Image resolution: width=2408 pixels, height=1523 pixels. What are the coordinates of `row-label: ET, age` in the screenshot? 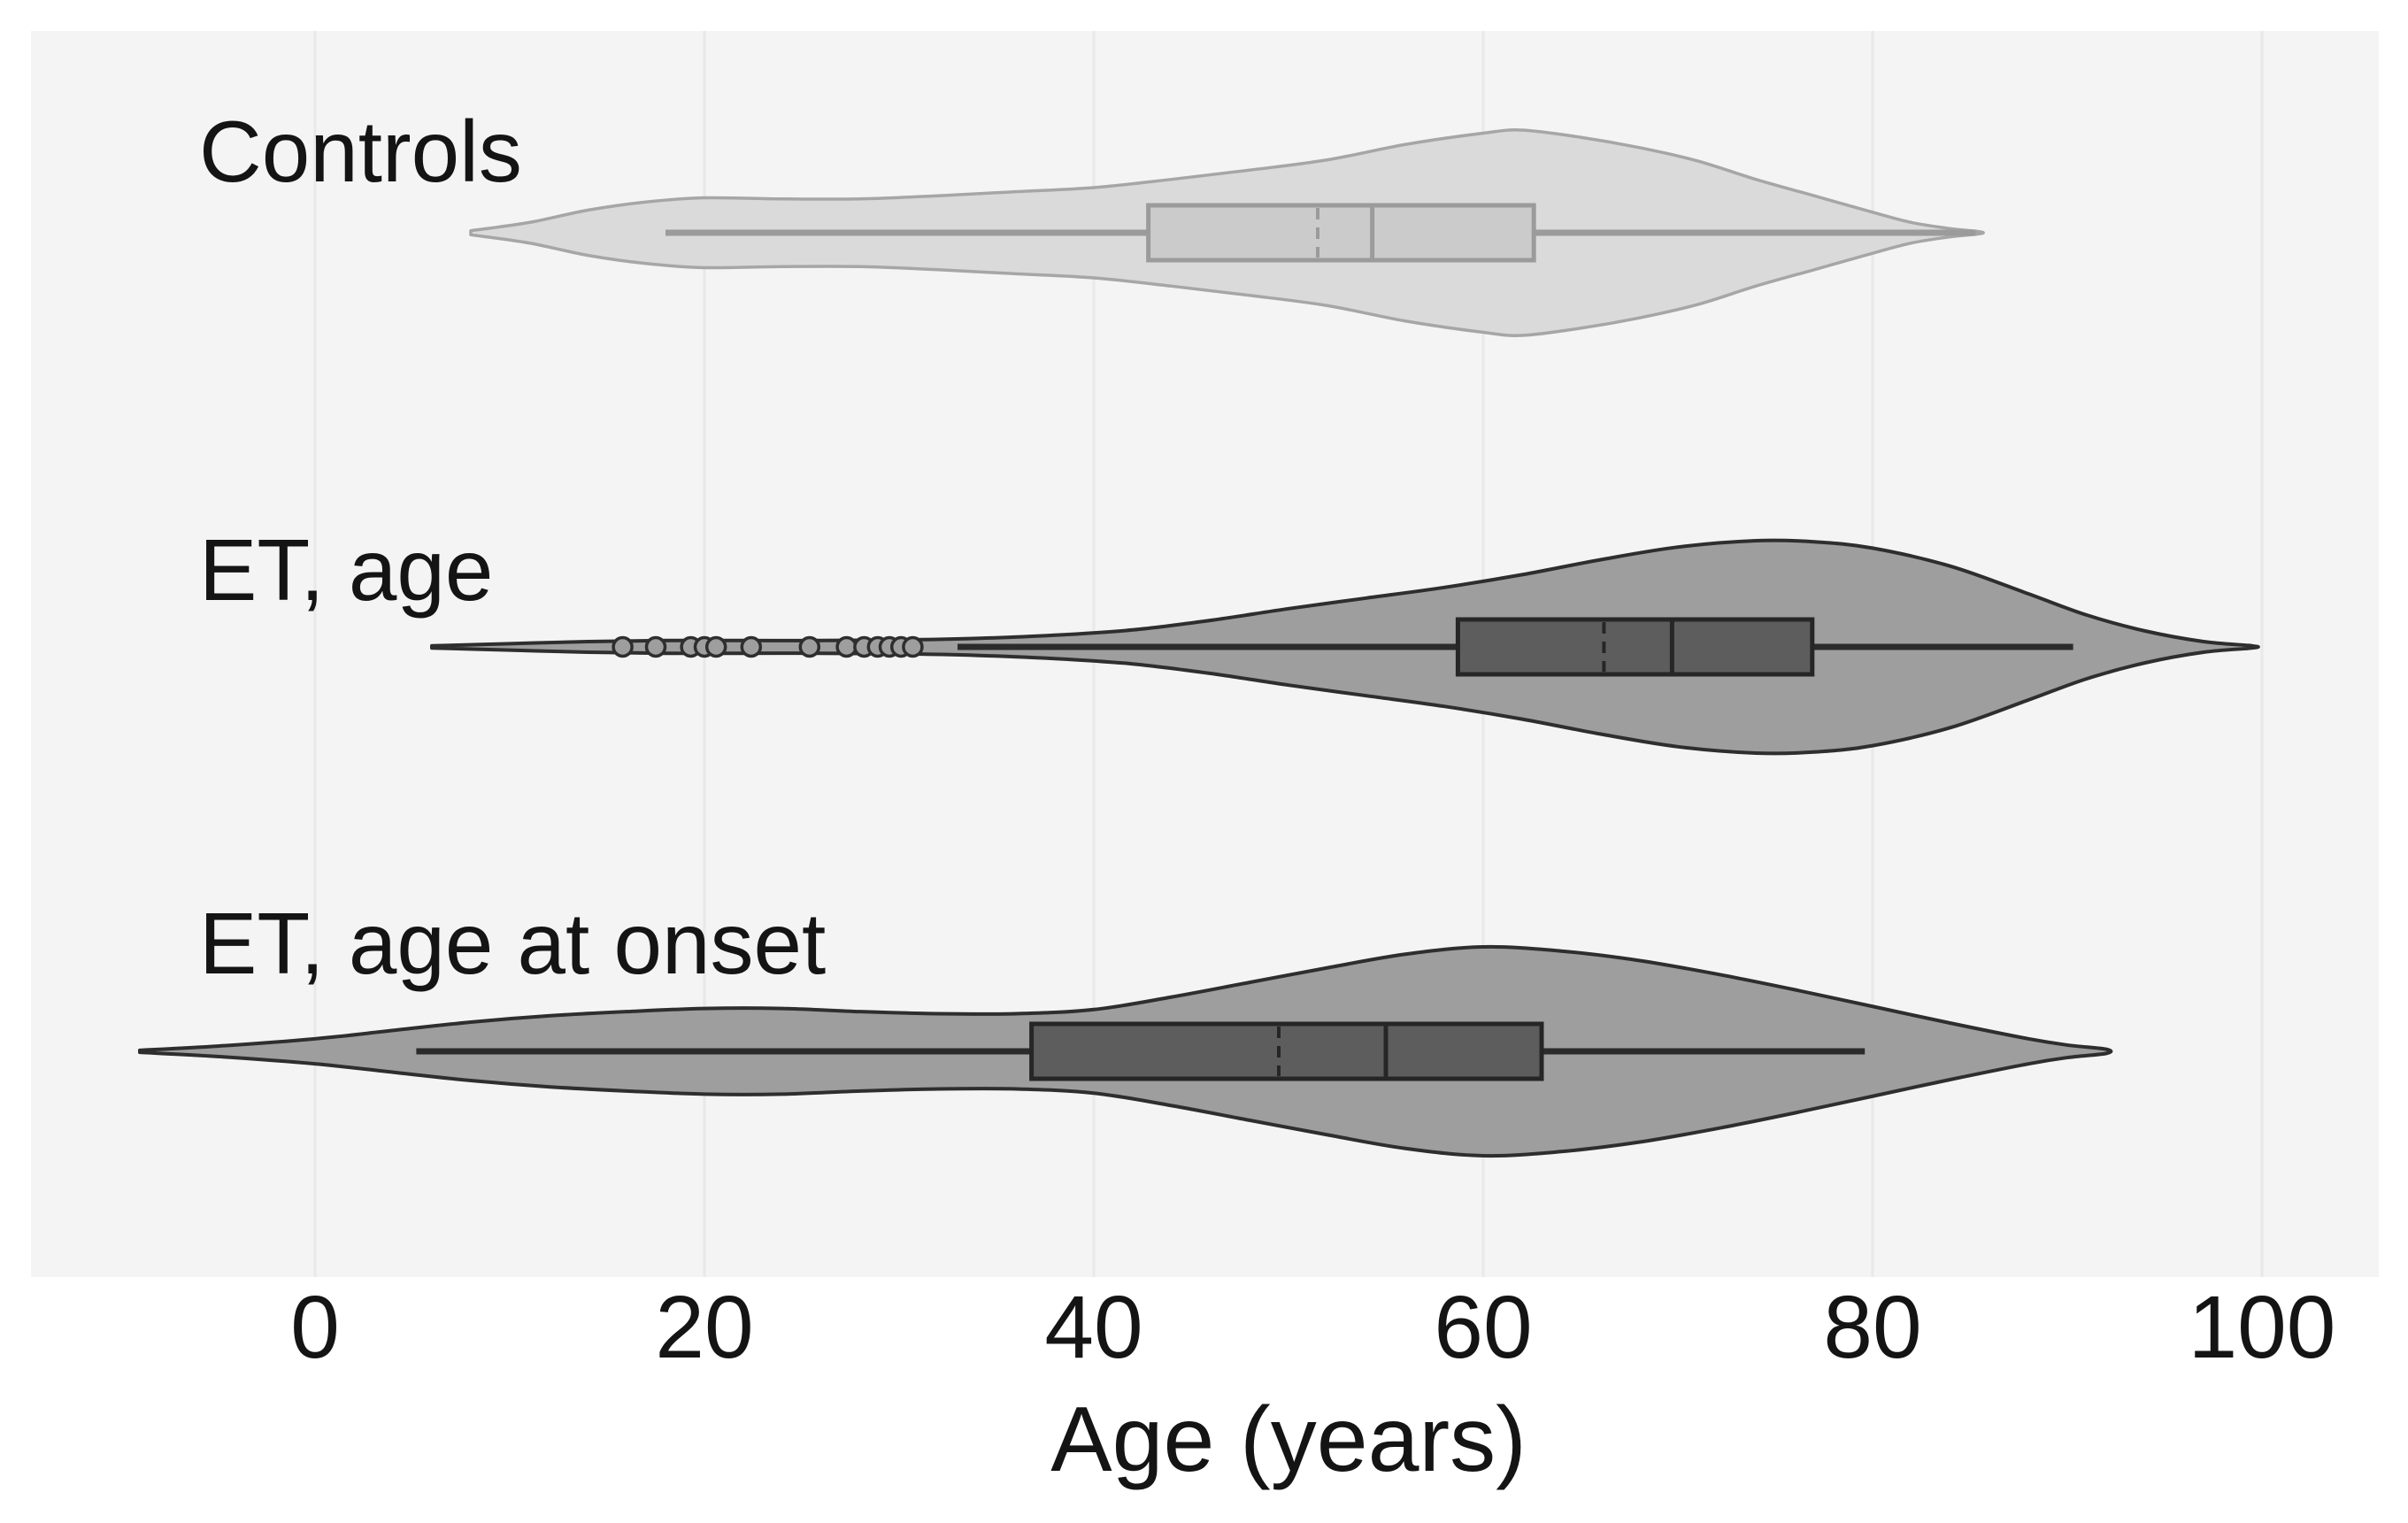 It's located at (346, 570).